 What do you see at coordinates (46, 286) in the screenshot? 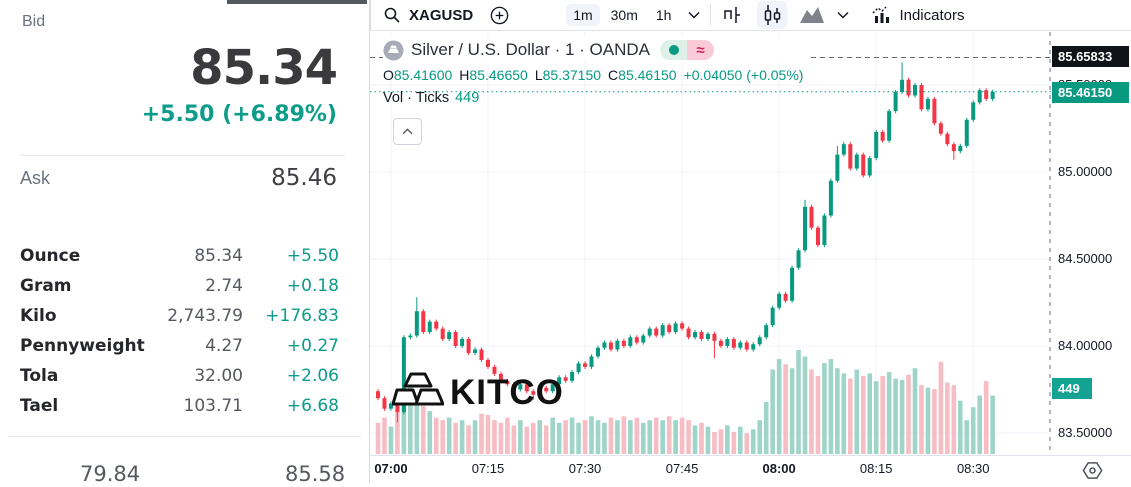
I see `metal-unit: Gram` at bounding box center [46, 286].